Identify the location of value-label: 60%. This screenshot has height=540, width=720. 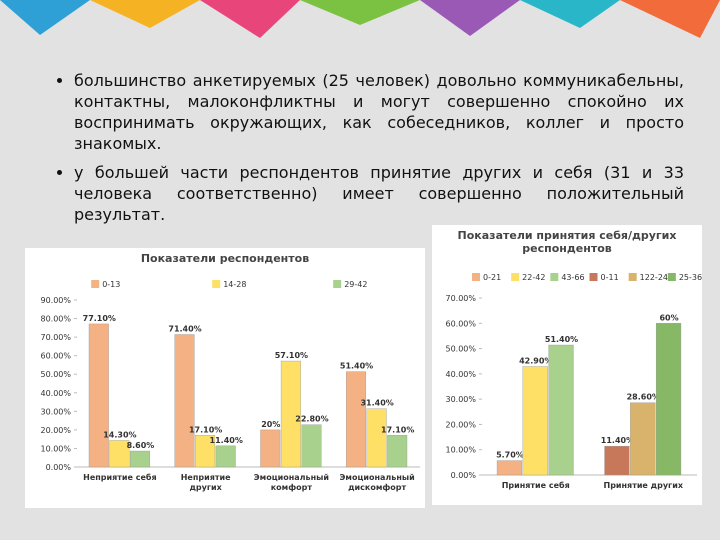
(668, 317).